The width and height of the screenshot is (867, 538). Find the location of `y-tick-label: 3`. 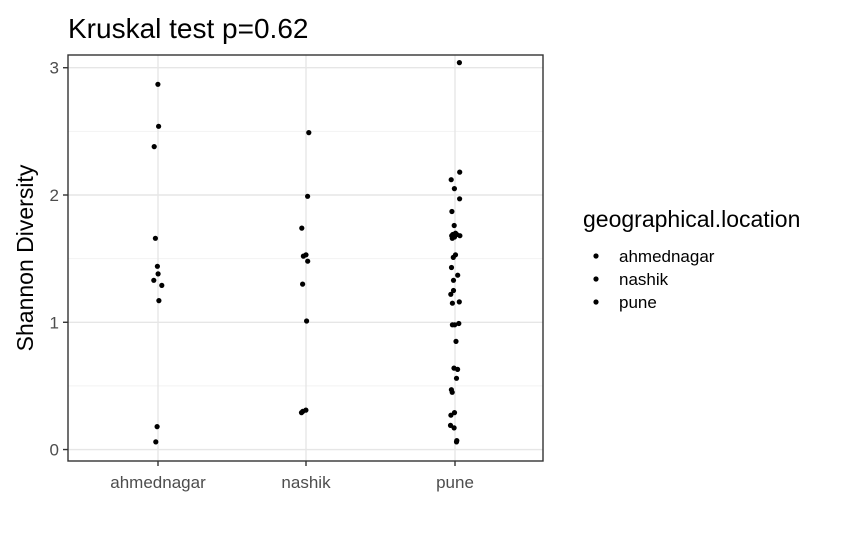

y-tick-label: 3 is located at coordinates (54, 68).